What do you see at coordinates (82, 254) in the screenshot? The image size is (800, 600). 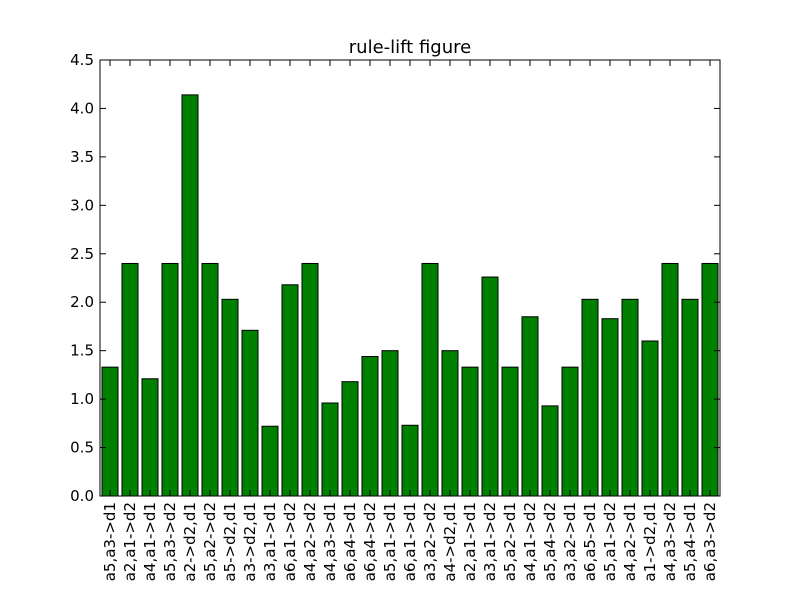 I see `y-tick-label: 2.5` at bounding box center [82, 254].